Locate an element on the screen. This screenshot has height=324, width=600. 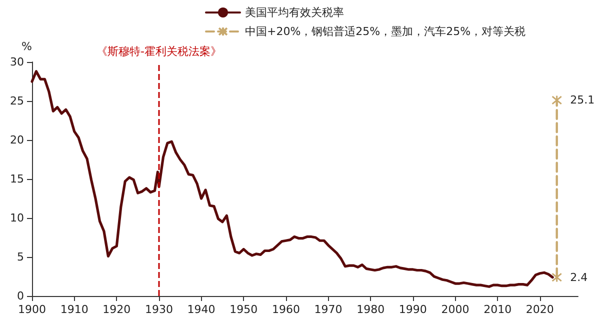
y-tick-label: 20 is located at coordinates (17, 140).